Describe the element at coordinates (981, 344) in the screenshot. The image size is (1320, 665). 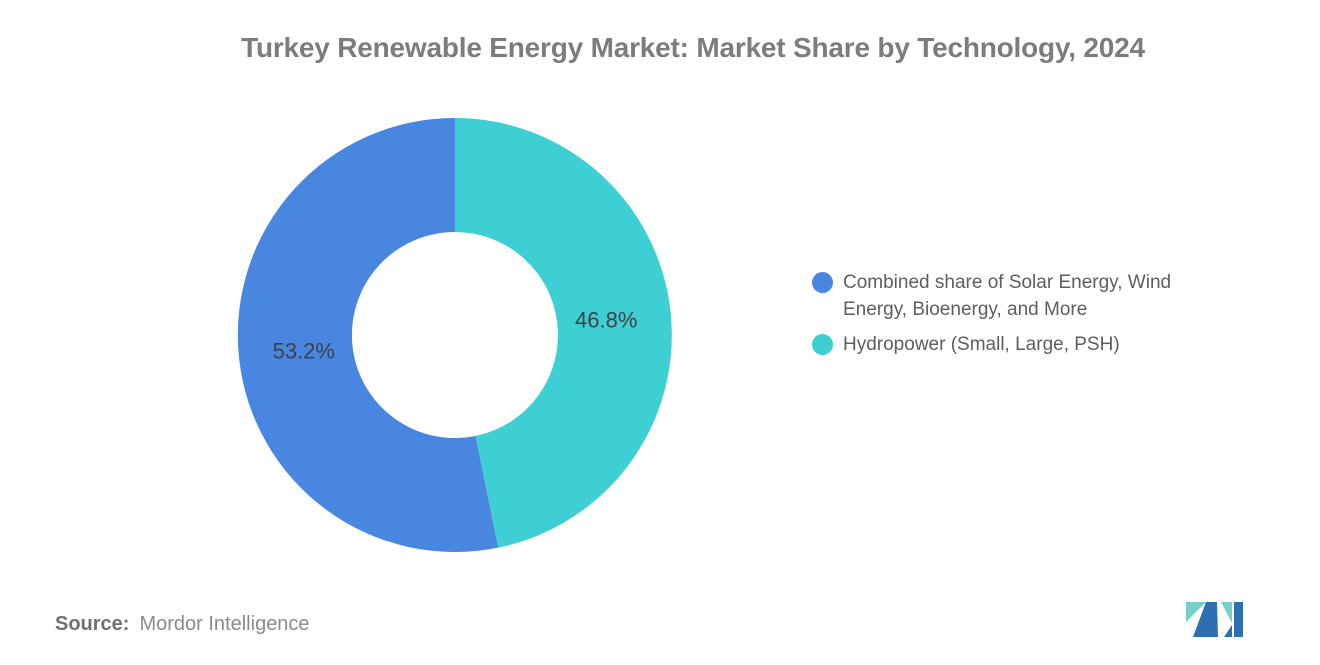
I see `legend-label: Hydropower (Small, Large, PSH)` at that location.